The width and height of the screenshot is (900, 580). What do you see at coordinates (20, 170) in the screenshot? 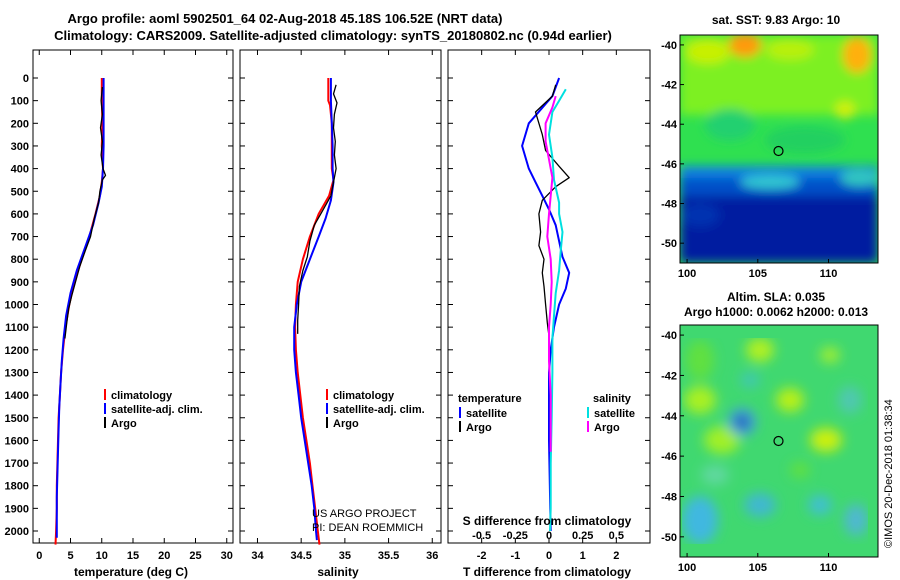
I see `depth-tick-label: 400` at bounding box center [20, 170].